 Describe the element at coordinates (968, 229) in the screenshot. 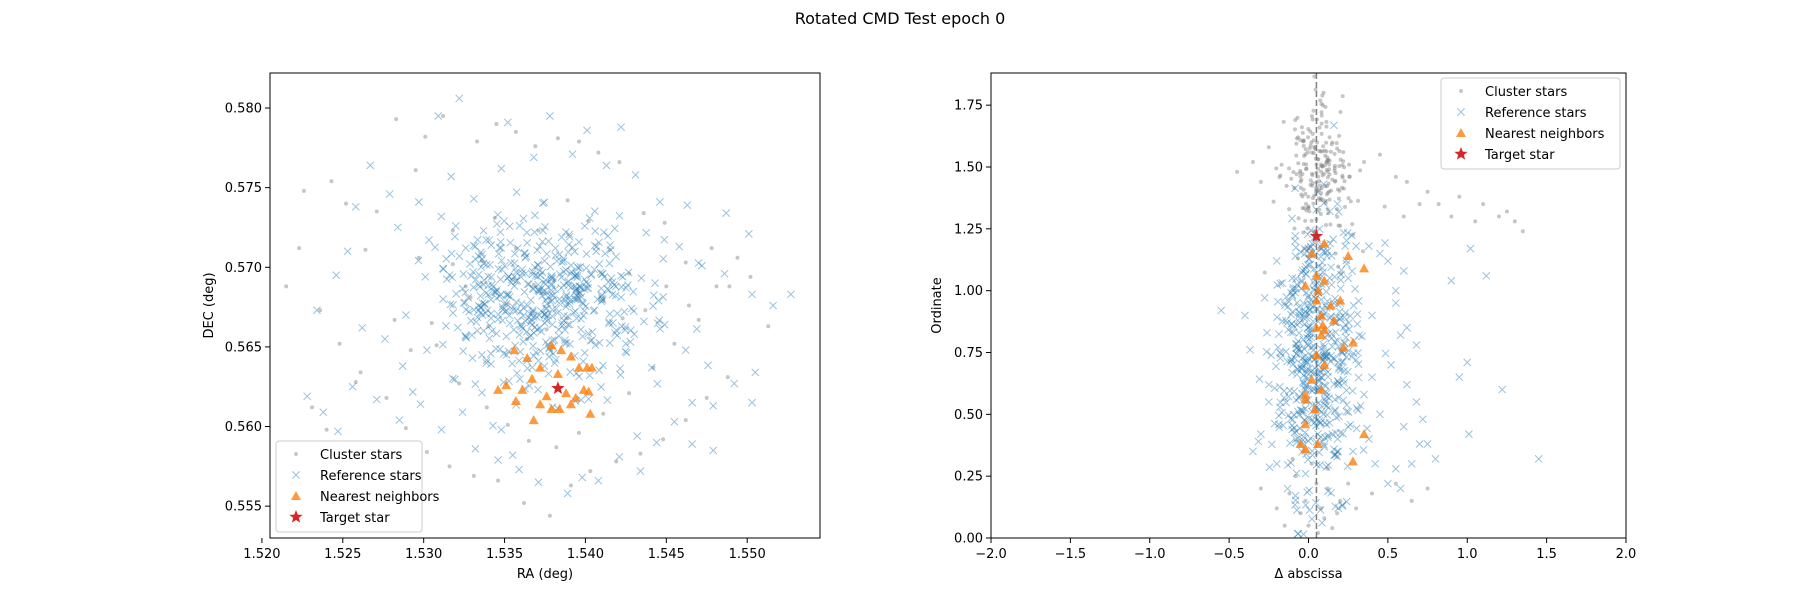

I see `y-tick-label: 1.25` at that location.